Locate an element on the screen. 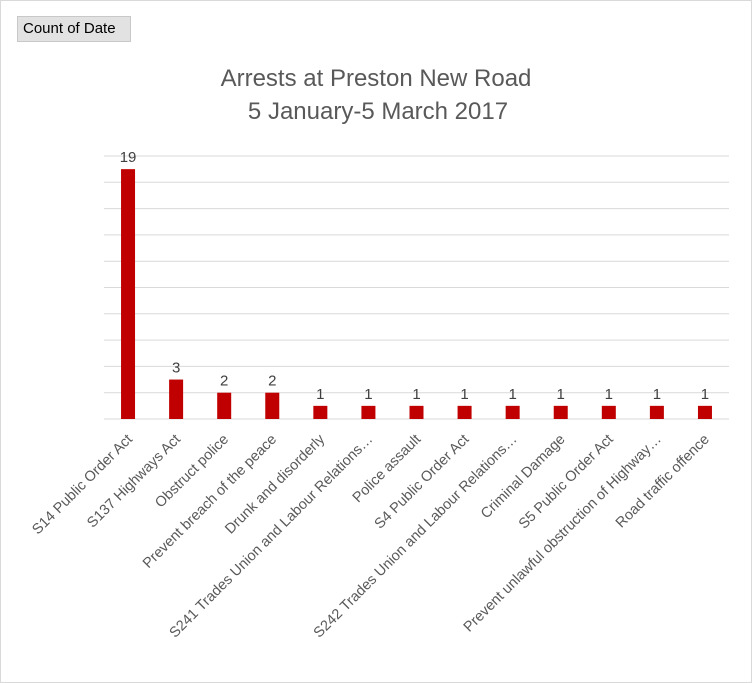 The height and width of the screenshot is (683, 752). chart-subtitle: 5 January-5 March 2017 is located at coordinates (378, 111).